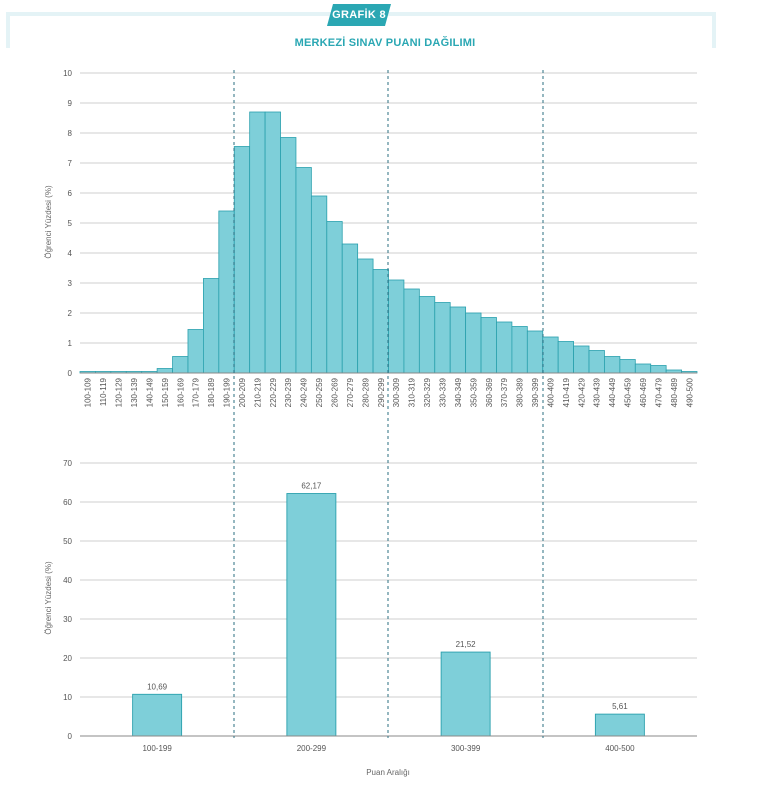 This screenshot has width=770, height=789. What do you see at coordinates (70, 283) in the screenshot?
I see `top-y-tick-label: 3` at bounding box center [70, 283].